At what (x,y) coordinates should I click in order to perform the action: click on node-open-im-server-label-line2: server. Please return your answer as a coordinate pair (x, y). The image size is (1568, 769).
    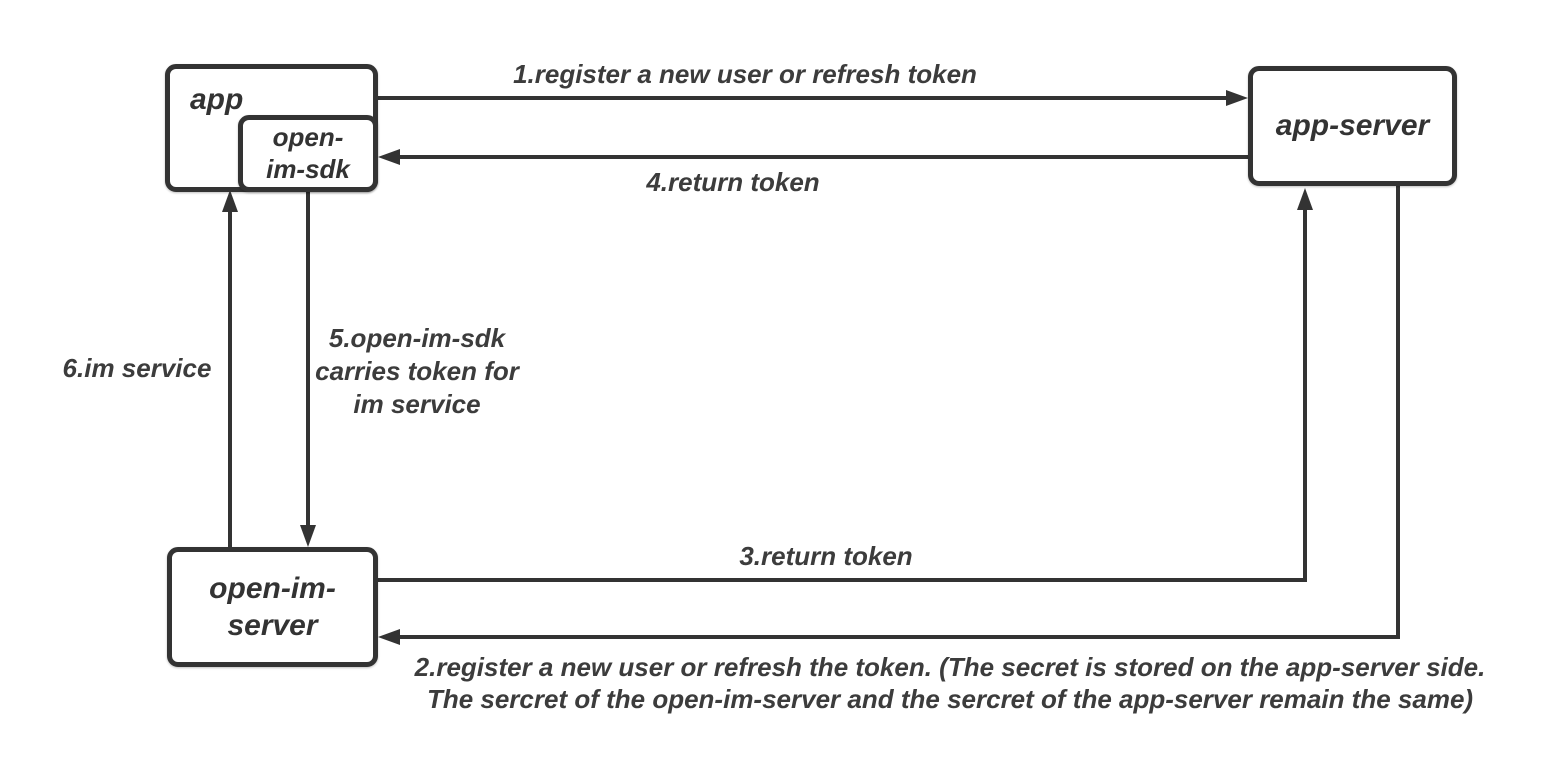
    Looking at the image, I should click on (272, 625).